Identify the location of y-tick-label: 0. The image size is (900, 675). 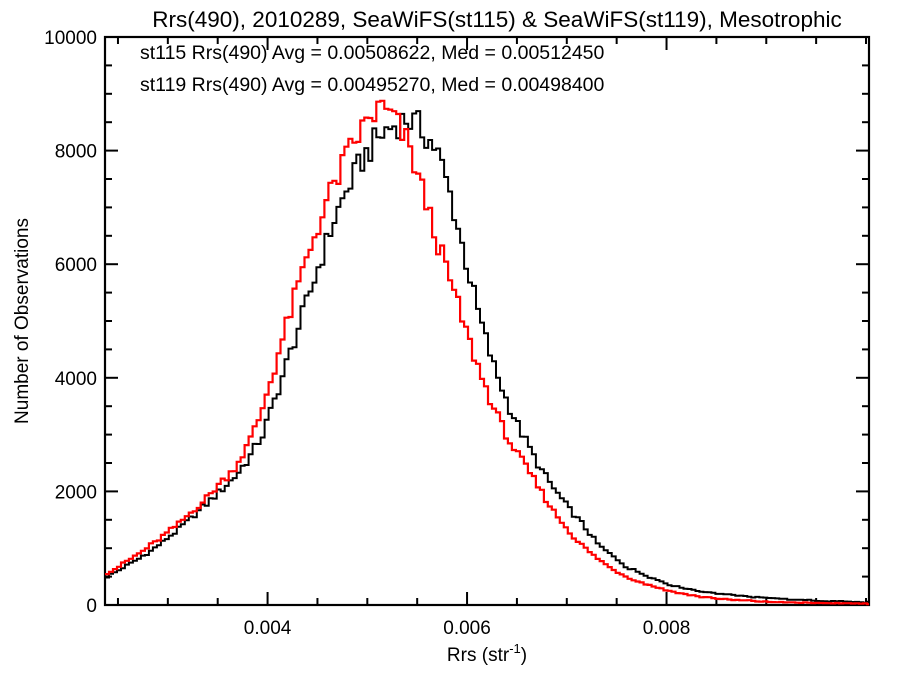
(91, 606).